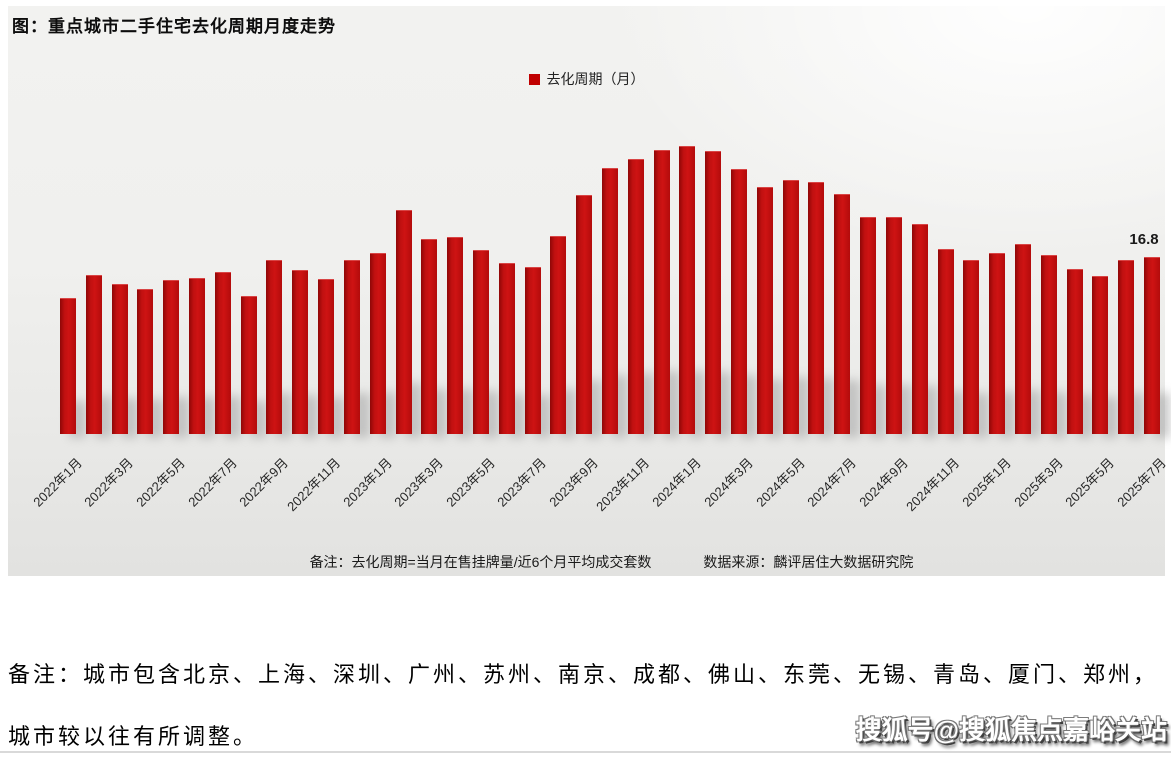 The image size is (1171, 769). What do you see at coordinates (300, 351) in the screenshot?
I see `bar-2022年10月` at bounding box center [300, 351].